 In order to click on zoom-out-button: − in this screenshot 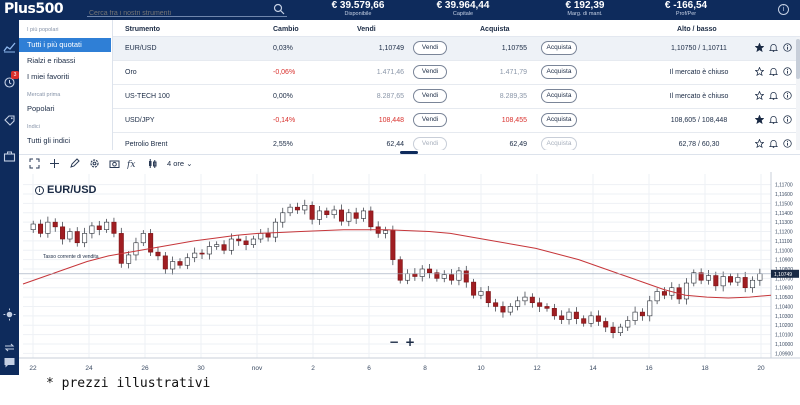, I will do `click(394, 342)`.